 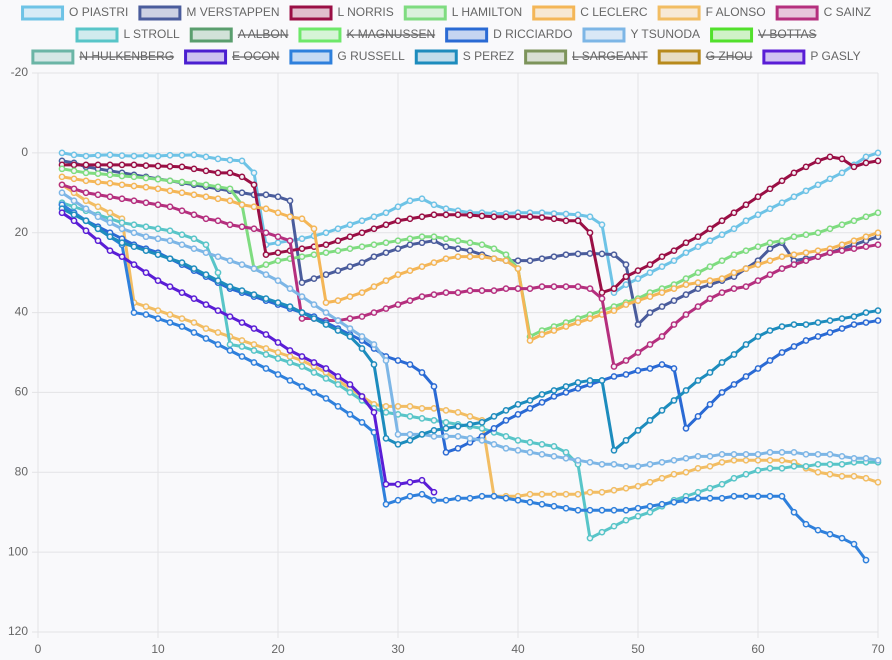 I want to click on legend-item: L STROLL, so click(x=127, y=35).